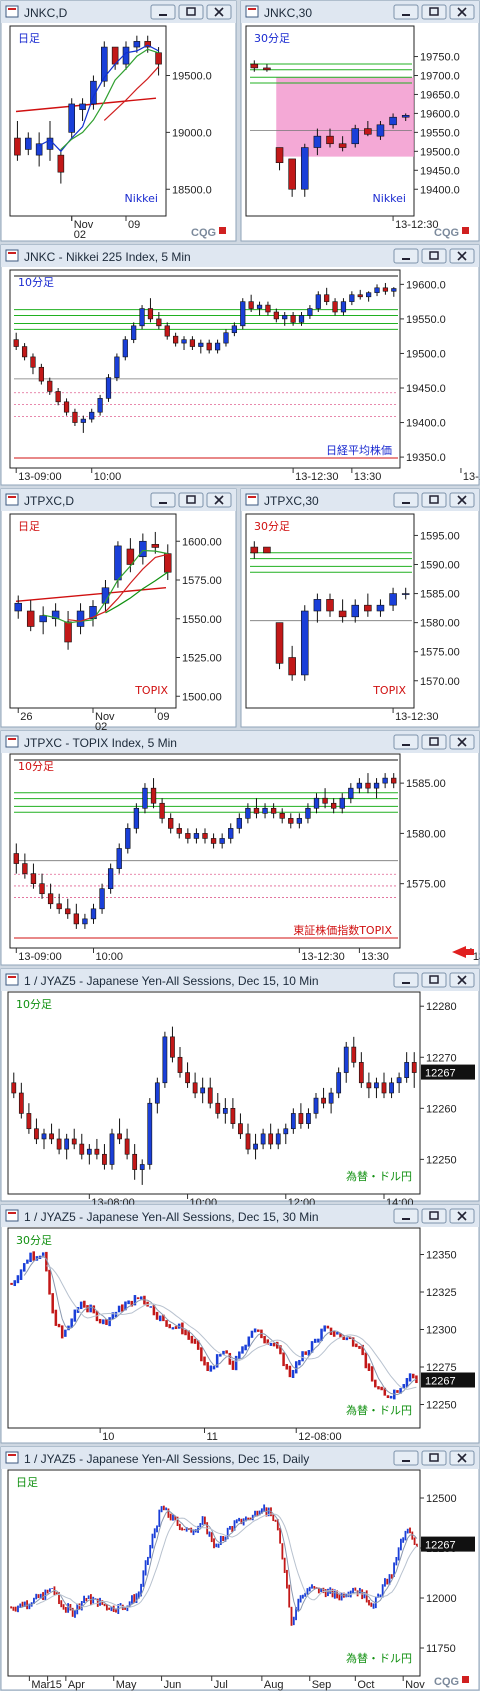 The image size is (480, 1691). I want to click on x-tick-label: Nov, so click(84, 225).